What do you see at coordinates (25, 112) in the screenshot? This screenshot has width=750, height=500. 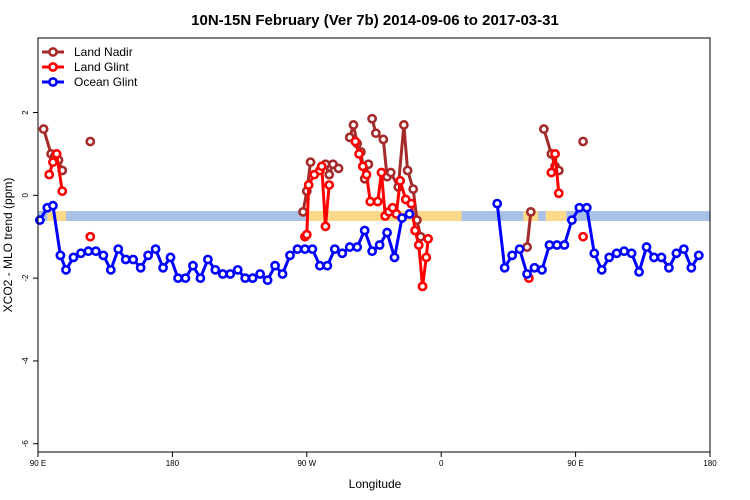 I see `y-tick-label: 2` at bounding box center [25, 112].